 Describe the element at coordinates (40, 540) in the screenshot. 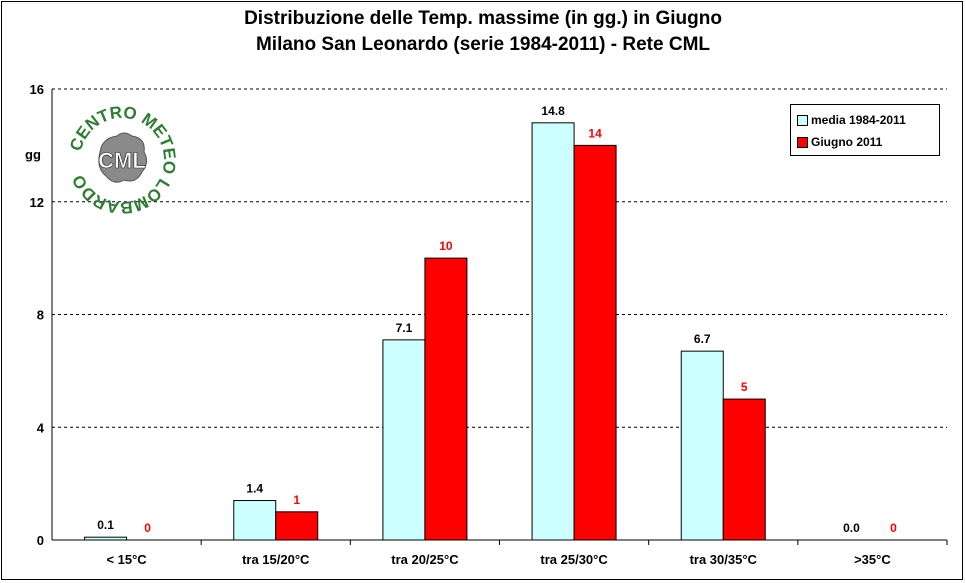

I see `y-tick-label: 0` at that location.